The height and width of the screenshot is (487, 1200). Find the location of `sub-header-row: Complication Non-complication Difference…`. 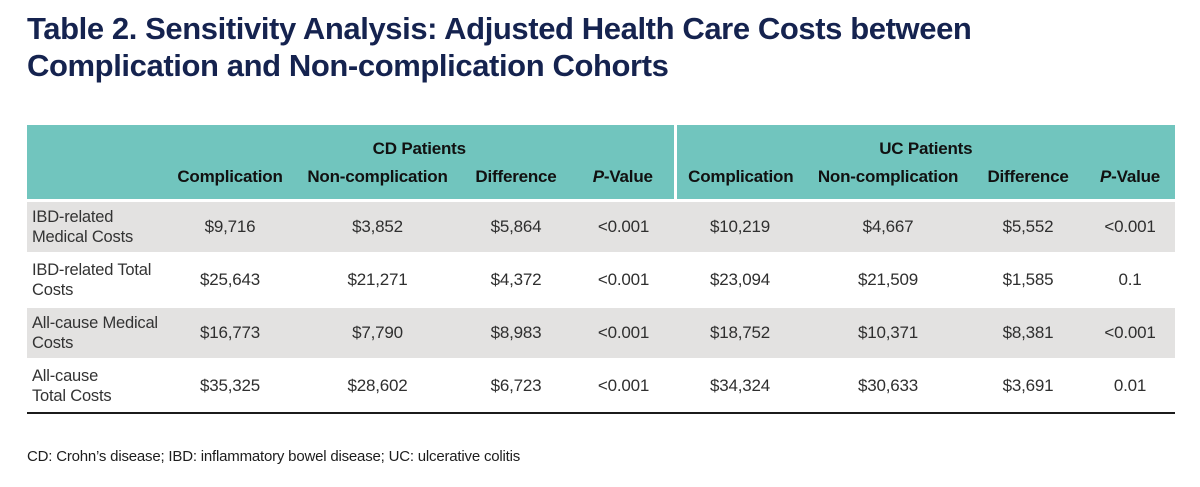

sub-header-row: Complication Non-complication Difference… is located at coordinates (601, 180).